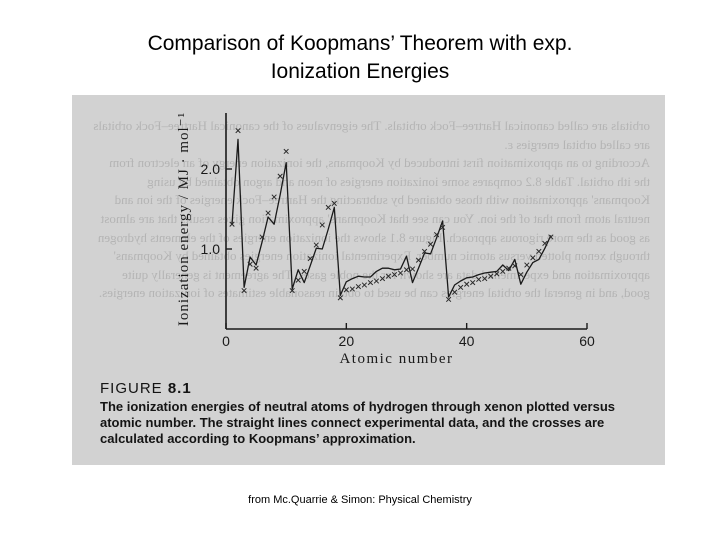 This screenshot has width=720, height=540. What do you see at coordinates (134, 388) in the screenshot?
I see `figure-label-prefix: FIGURE` at bounding box center [134, 388].